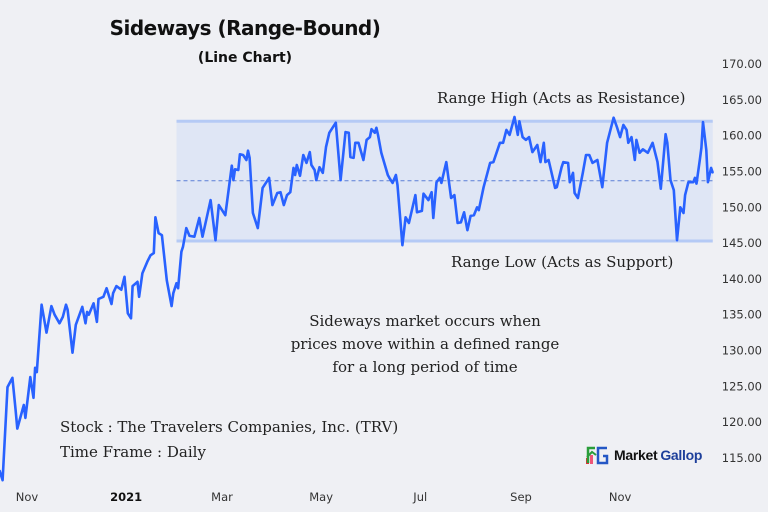 This screenshot has width=768, height=512. Describe the element at coordinates (620, 497) in the screenshot. I see `x-tick-label: Nov` at that location.